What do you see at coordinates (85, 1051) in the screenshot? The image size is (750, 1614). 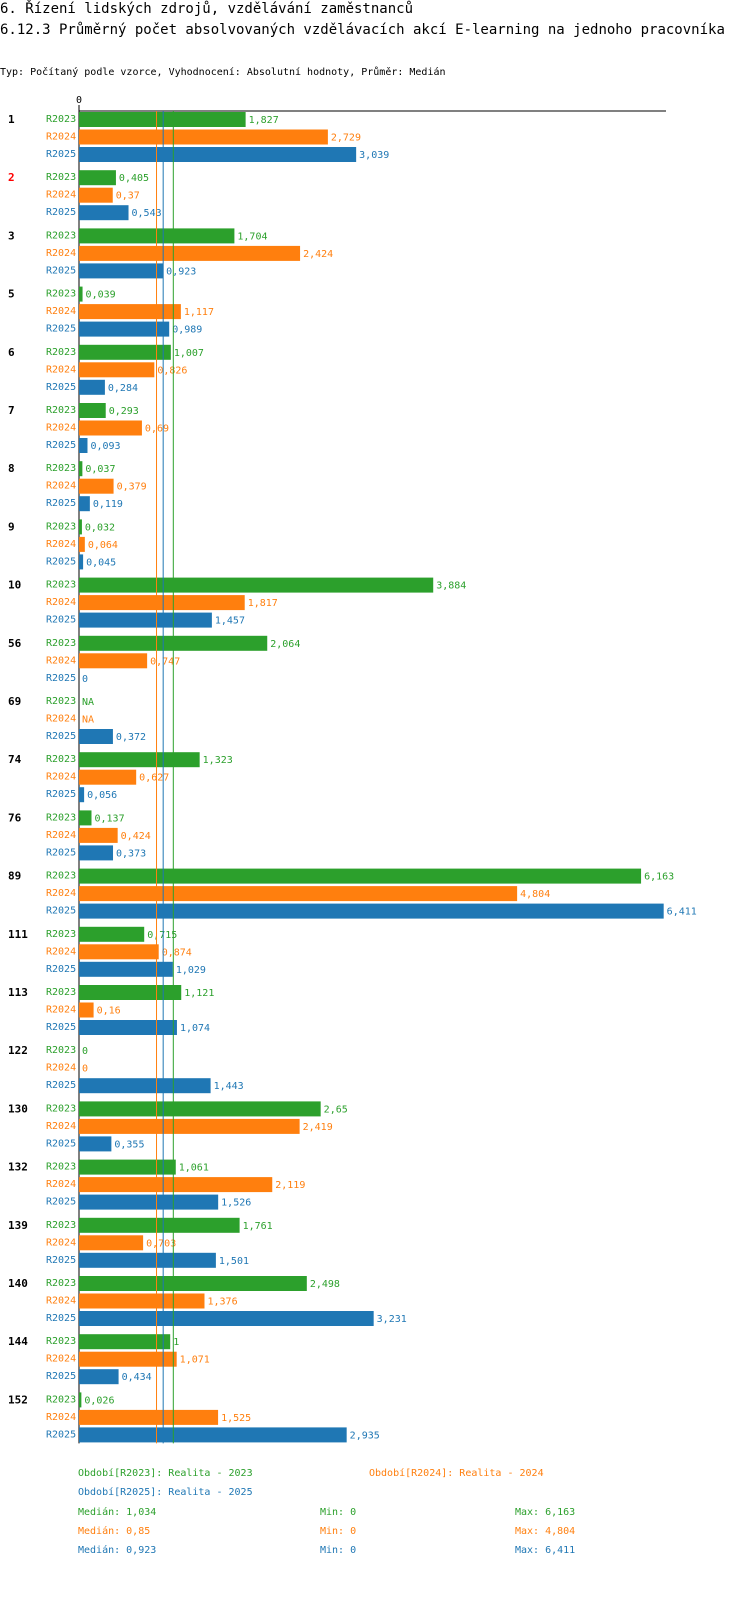 I see `data-label: 0` at bounding box center [85, 1051].